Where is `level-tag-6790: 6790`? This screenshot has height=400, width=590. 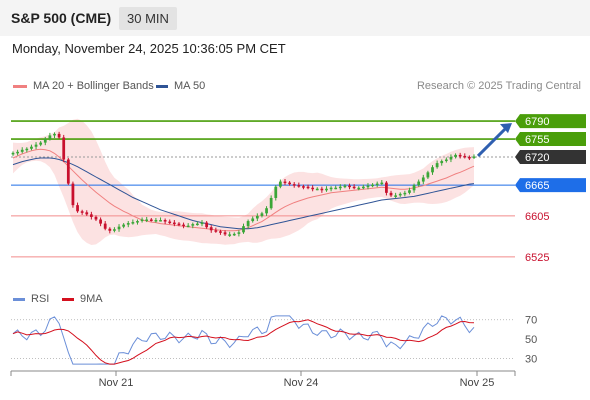
level-tag-6790: 6790 is located at coordinates (550, 121).